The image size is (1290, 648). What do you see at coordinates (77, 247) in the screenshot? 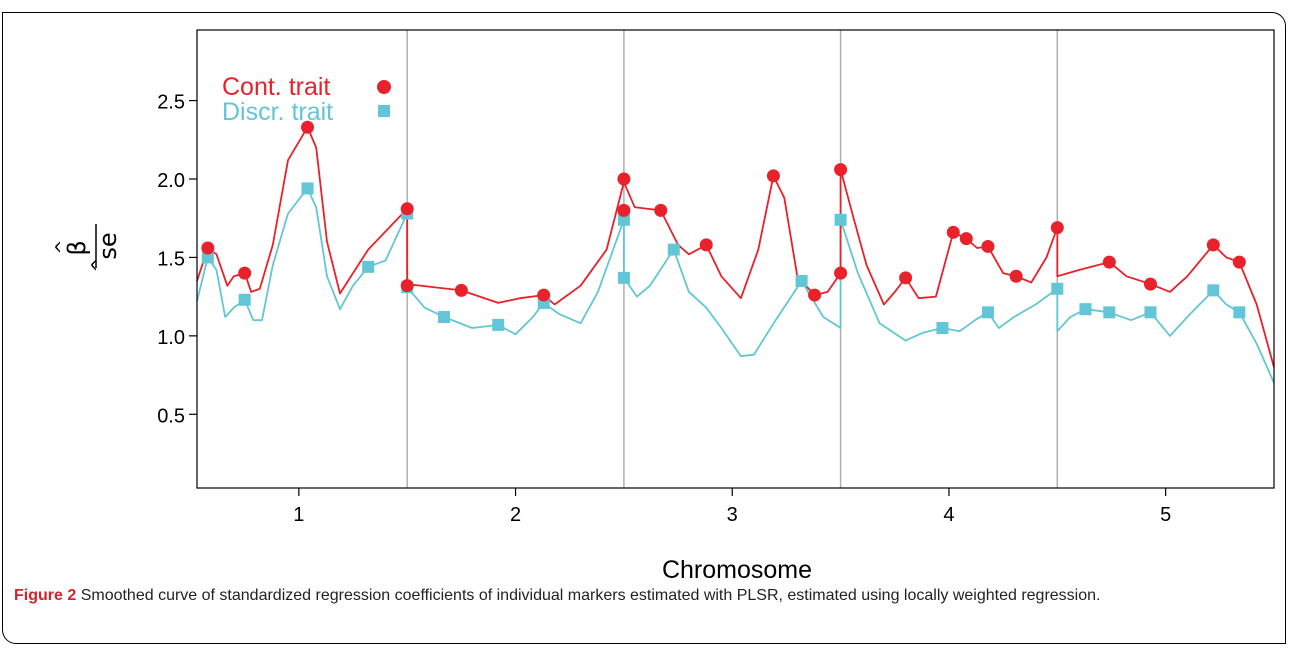
I see `y-label-beta: β` at bounding box center [77, 247].